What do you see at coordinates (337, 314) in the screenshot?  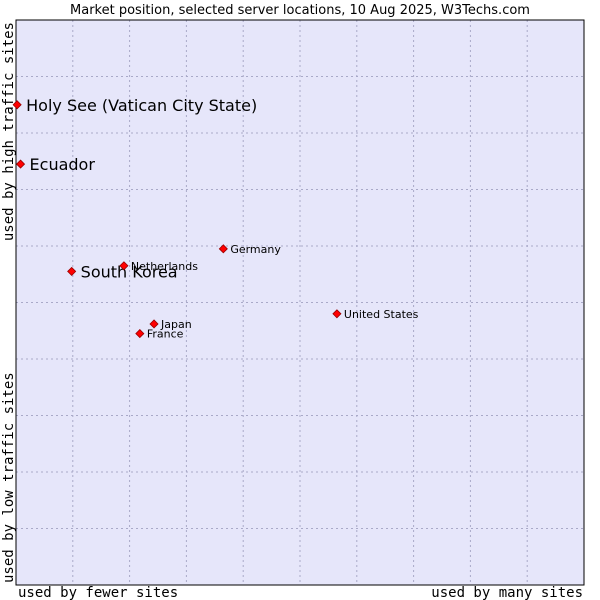 I see `point-marker-united-states` at bounding box center [337, 314].